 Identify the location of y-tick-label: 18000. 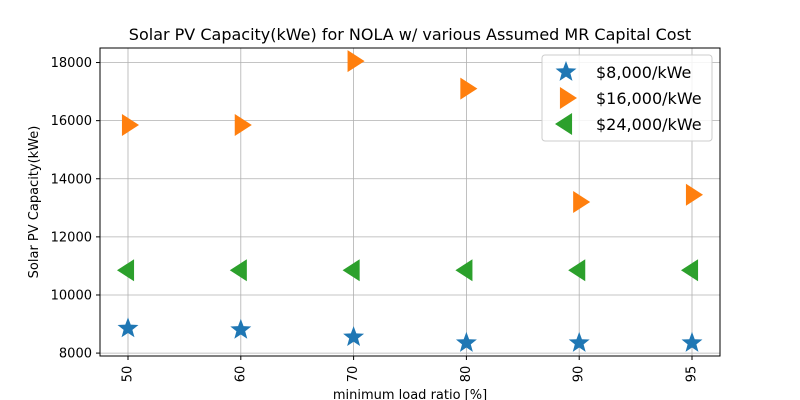
(71, 63).